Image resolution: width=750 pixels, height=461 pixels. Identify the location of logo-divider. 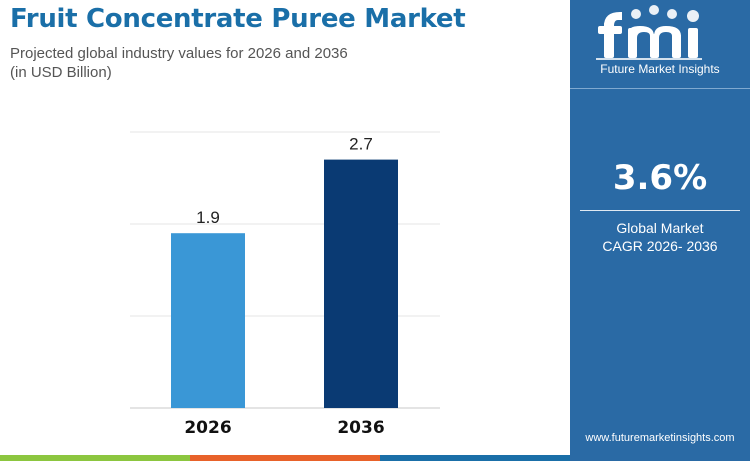
(660, 88).